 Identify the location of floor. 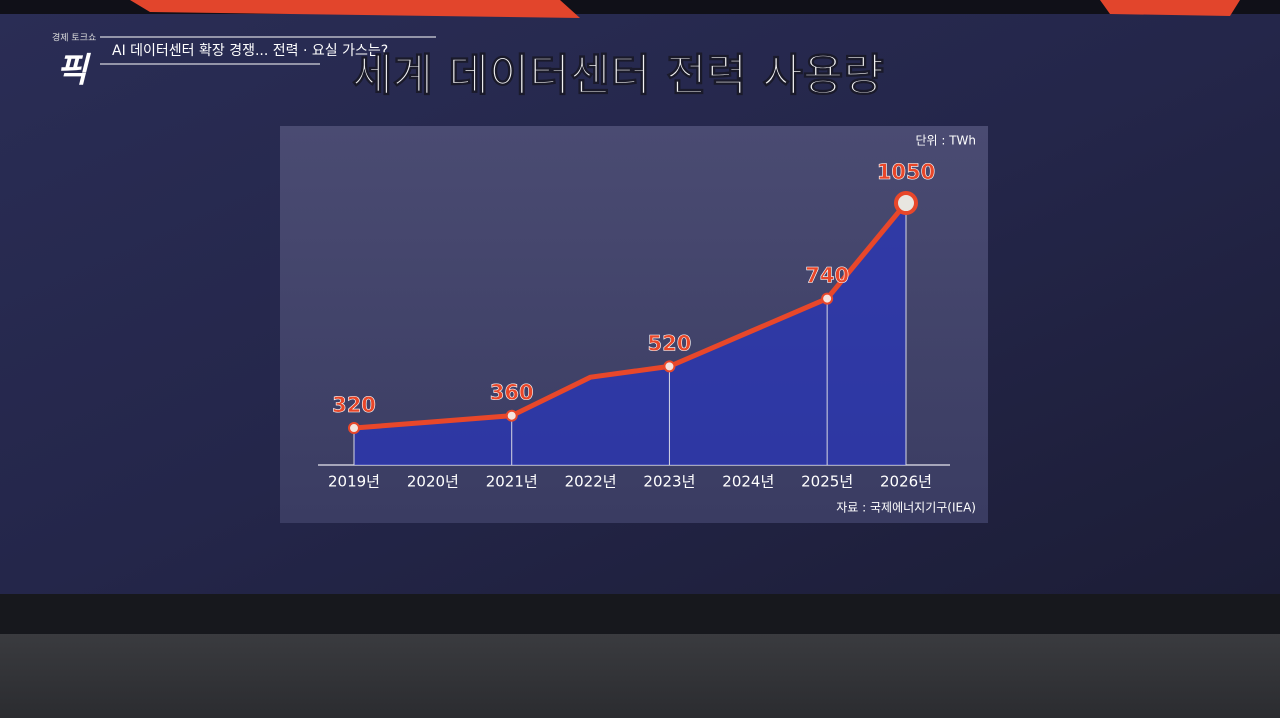
(640, 676).